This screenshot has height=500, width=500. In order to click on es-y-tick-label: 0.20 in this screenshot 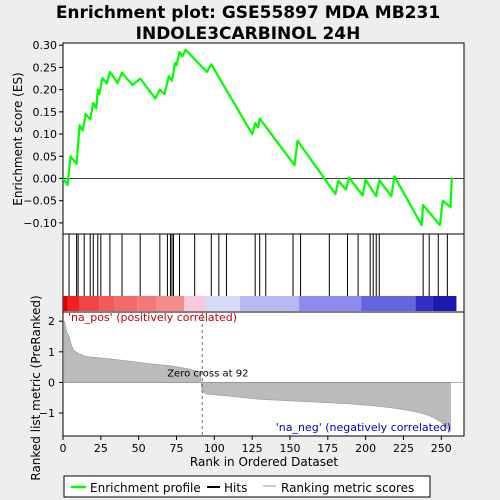, I will do `click(45, 90)`.